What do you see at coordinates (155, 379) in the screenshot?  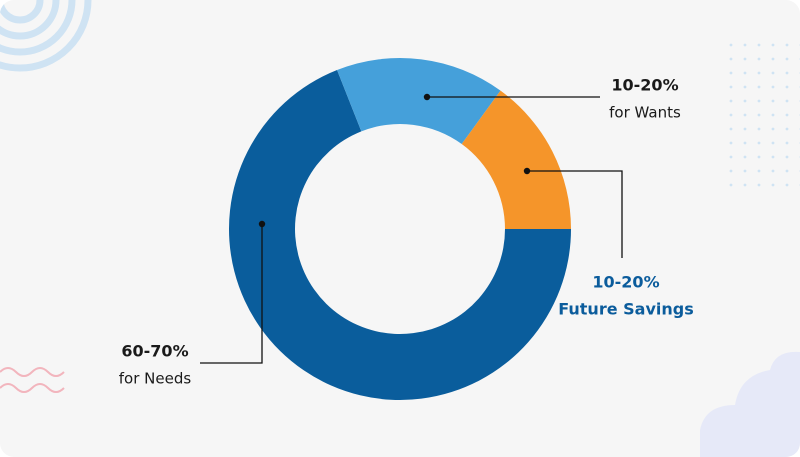 I see `slice-label: for Needs` at bounding box center [155, 379].